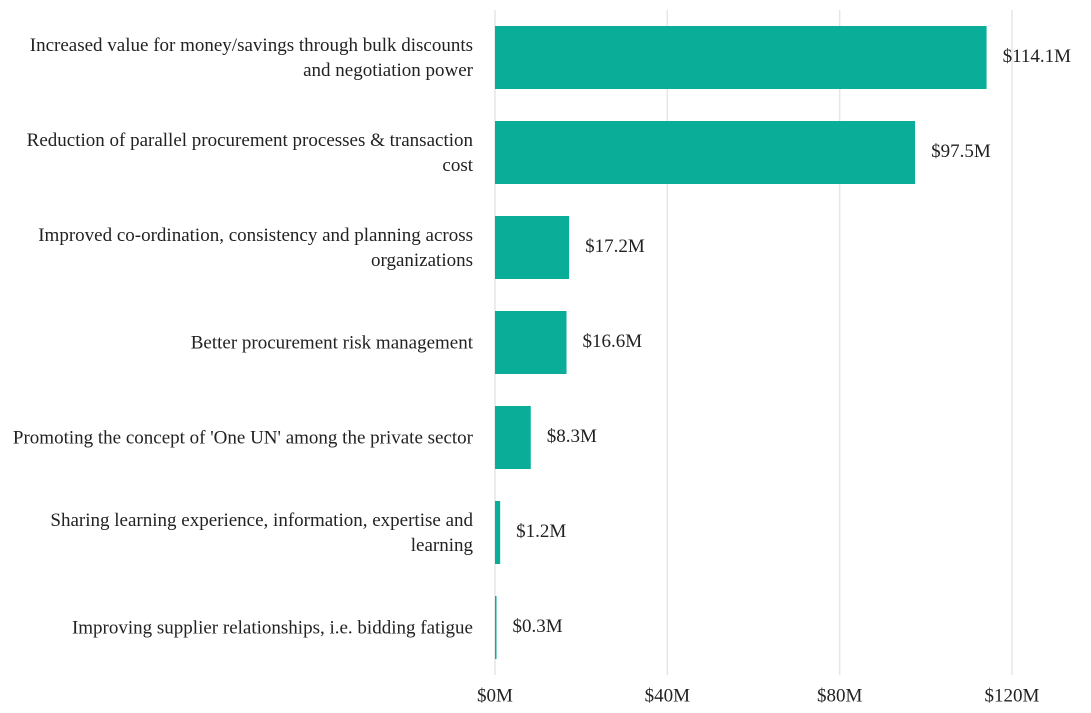 Image resolution: width=1091 pixels, height=713 pixels. What do you see at coordinates (541, 531) in the screenshot?
I see `value-label: $1.2M` at bounding box center [541, 531].